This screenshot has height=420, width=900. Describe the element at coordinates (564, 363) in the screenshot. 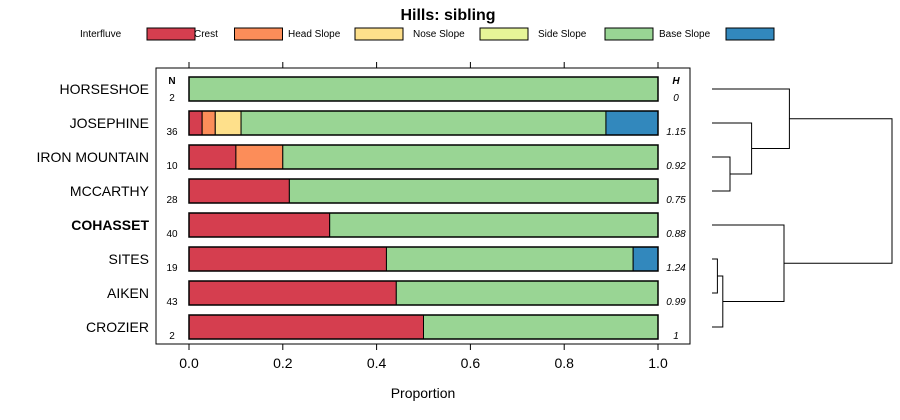

I see `x-tick-label: 0.8` at that location.